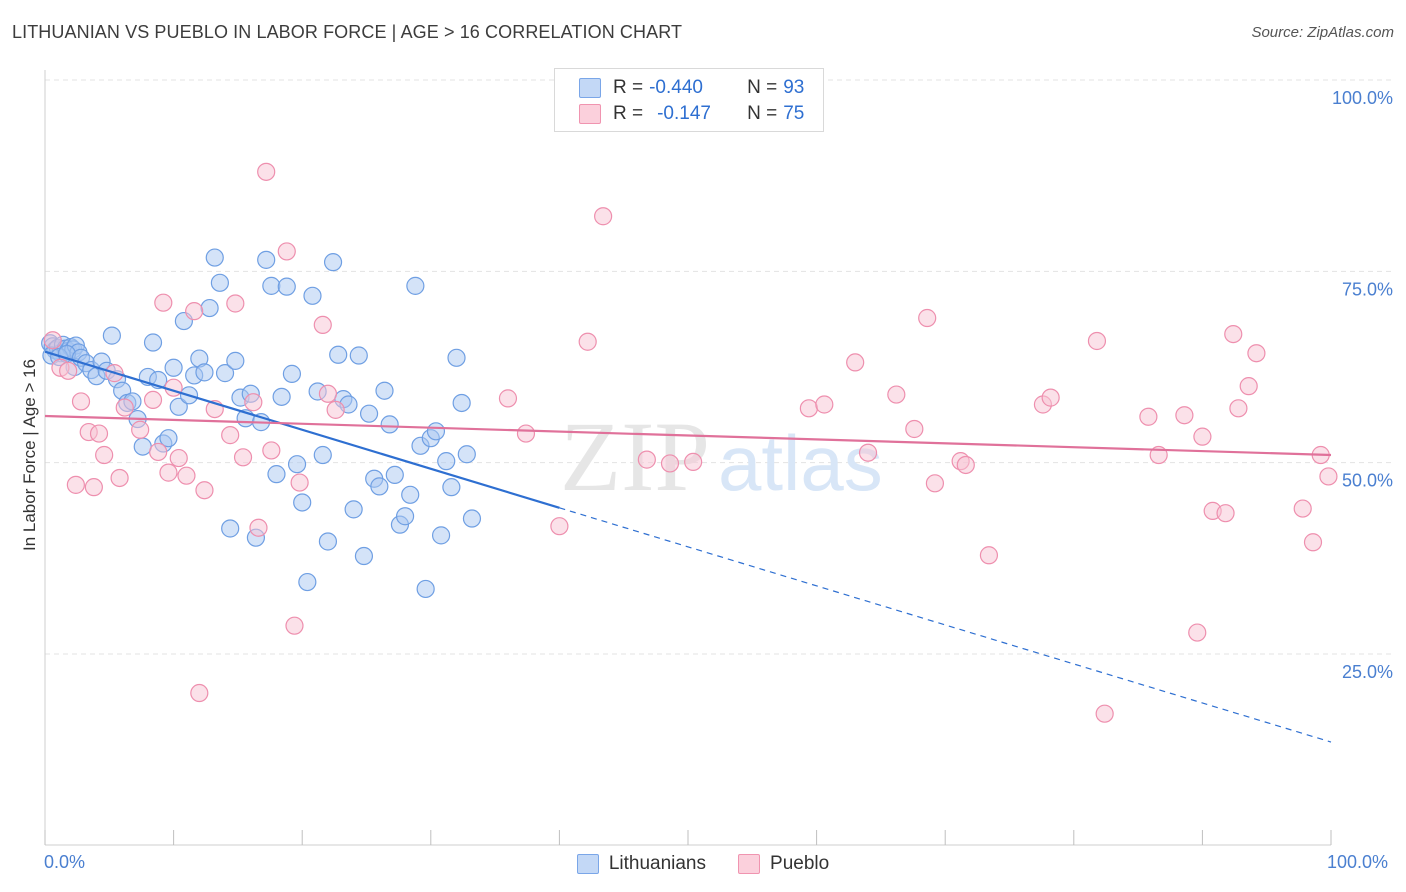  Describe the element at coordinates (945, 625) in the screenshot. I see `lithuanians-trend-extension` at that location.